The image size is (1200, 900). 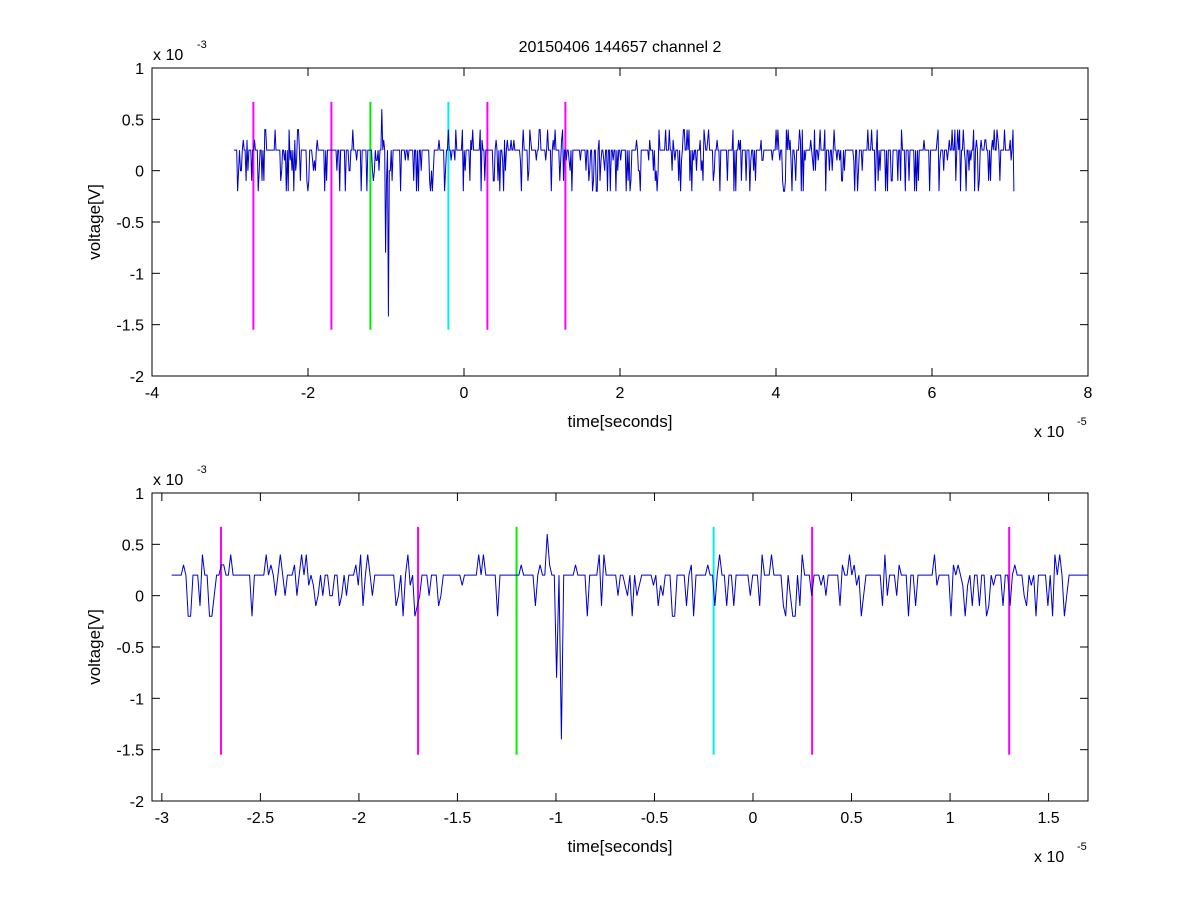 What do you see at coordinates (620, 846) in the screenshot?
I see `plot-2-x-label: time[seconds]` at bounding box center [620, 846].